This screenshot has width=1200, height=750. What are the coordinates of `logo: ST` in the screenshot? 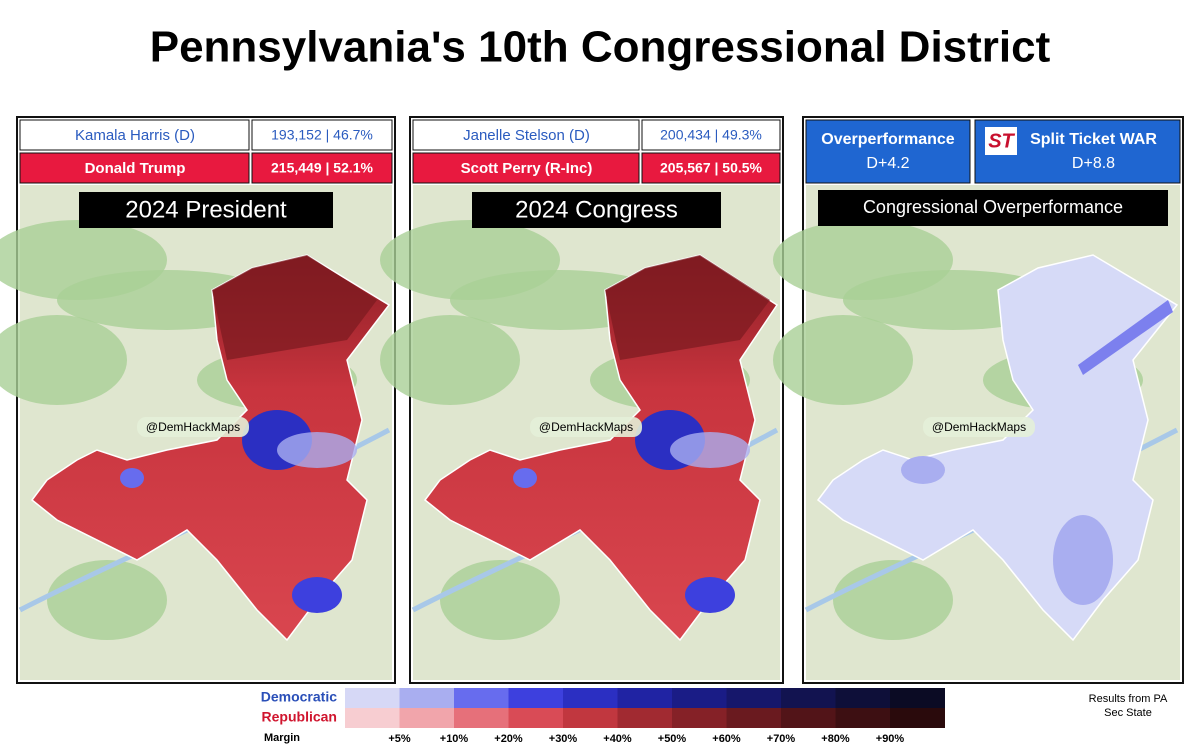 It's located at (1001, 141).